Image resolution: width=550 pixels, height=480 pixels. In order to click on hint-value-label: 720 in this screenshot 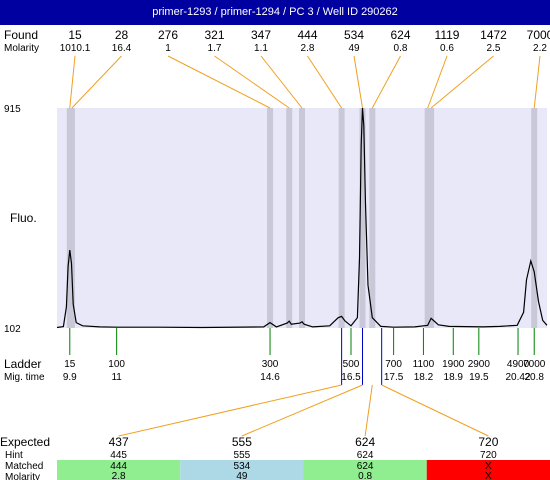, I will do `click(488, 455)`.